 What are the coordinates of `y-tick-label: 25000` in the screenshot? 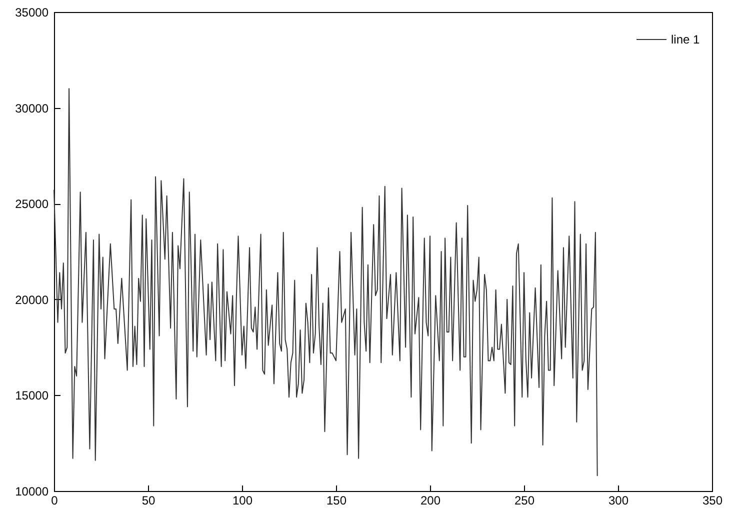 It's located at (32, 204).